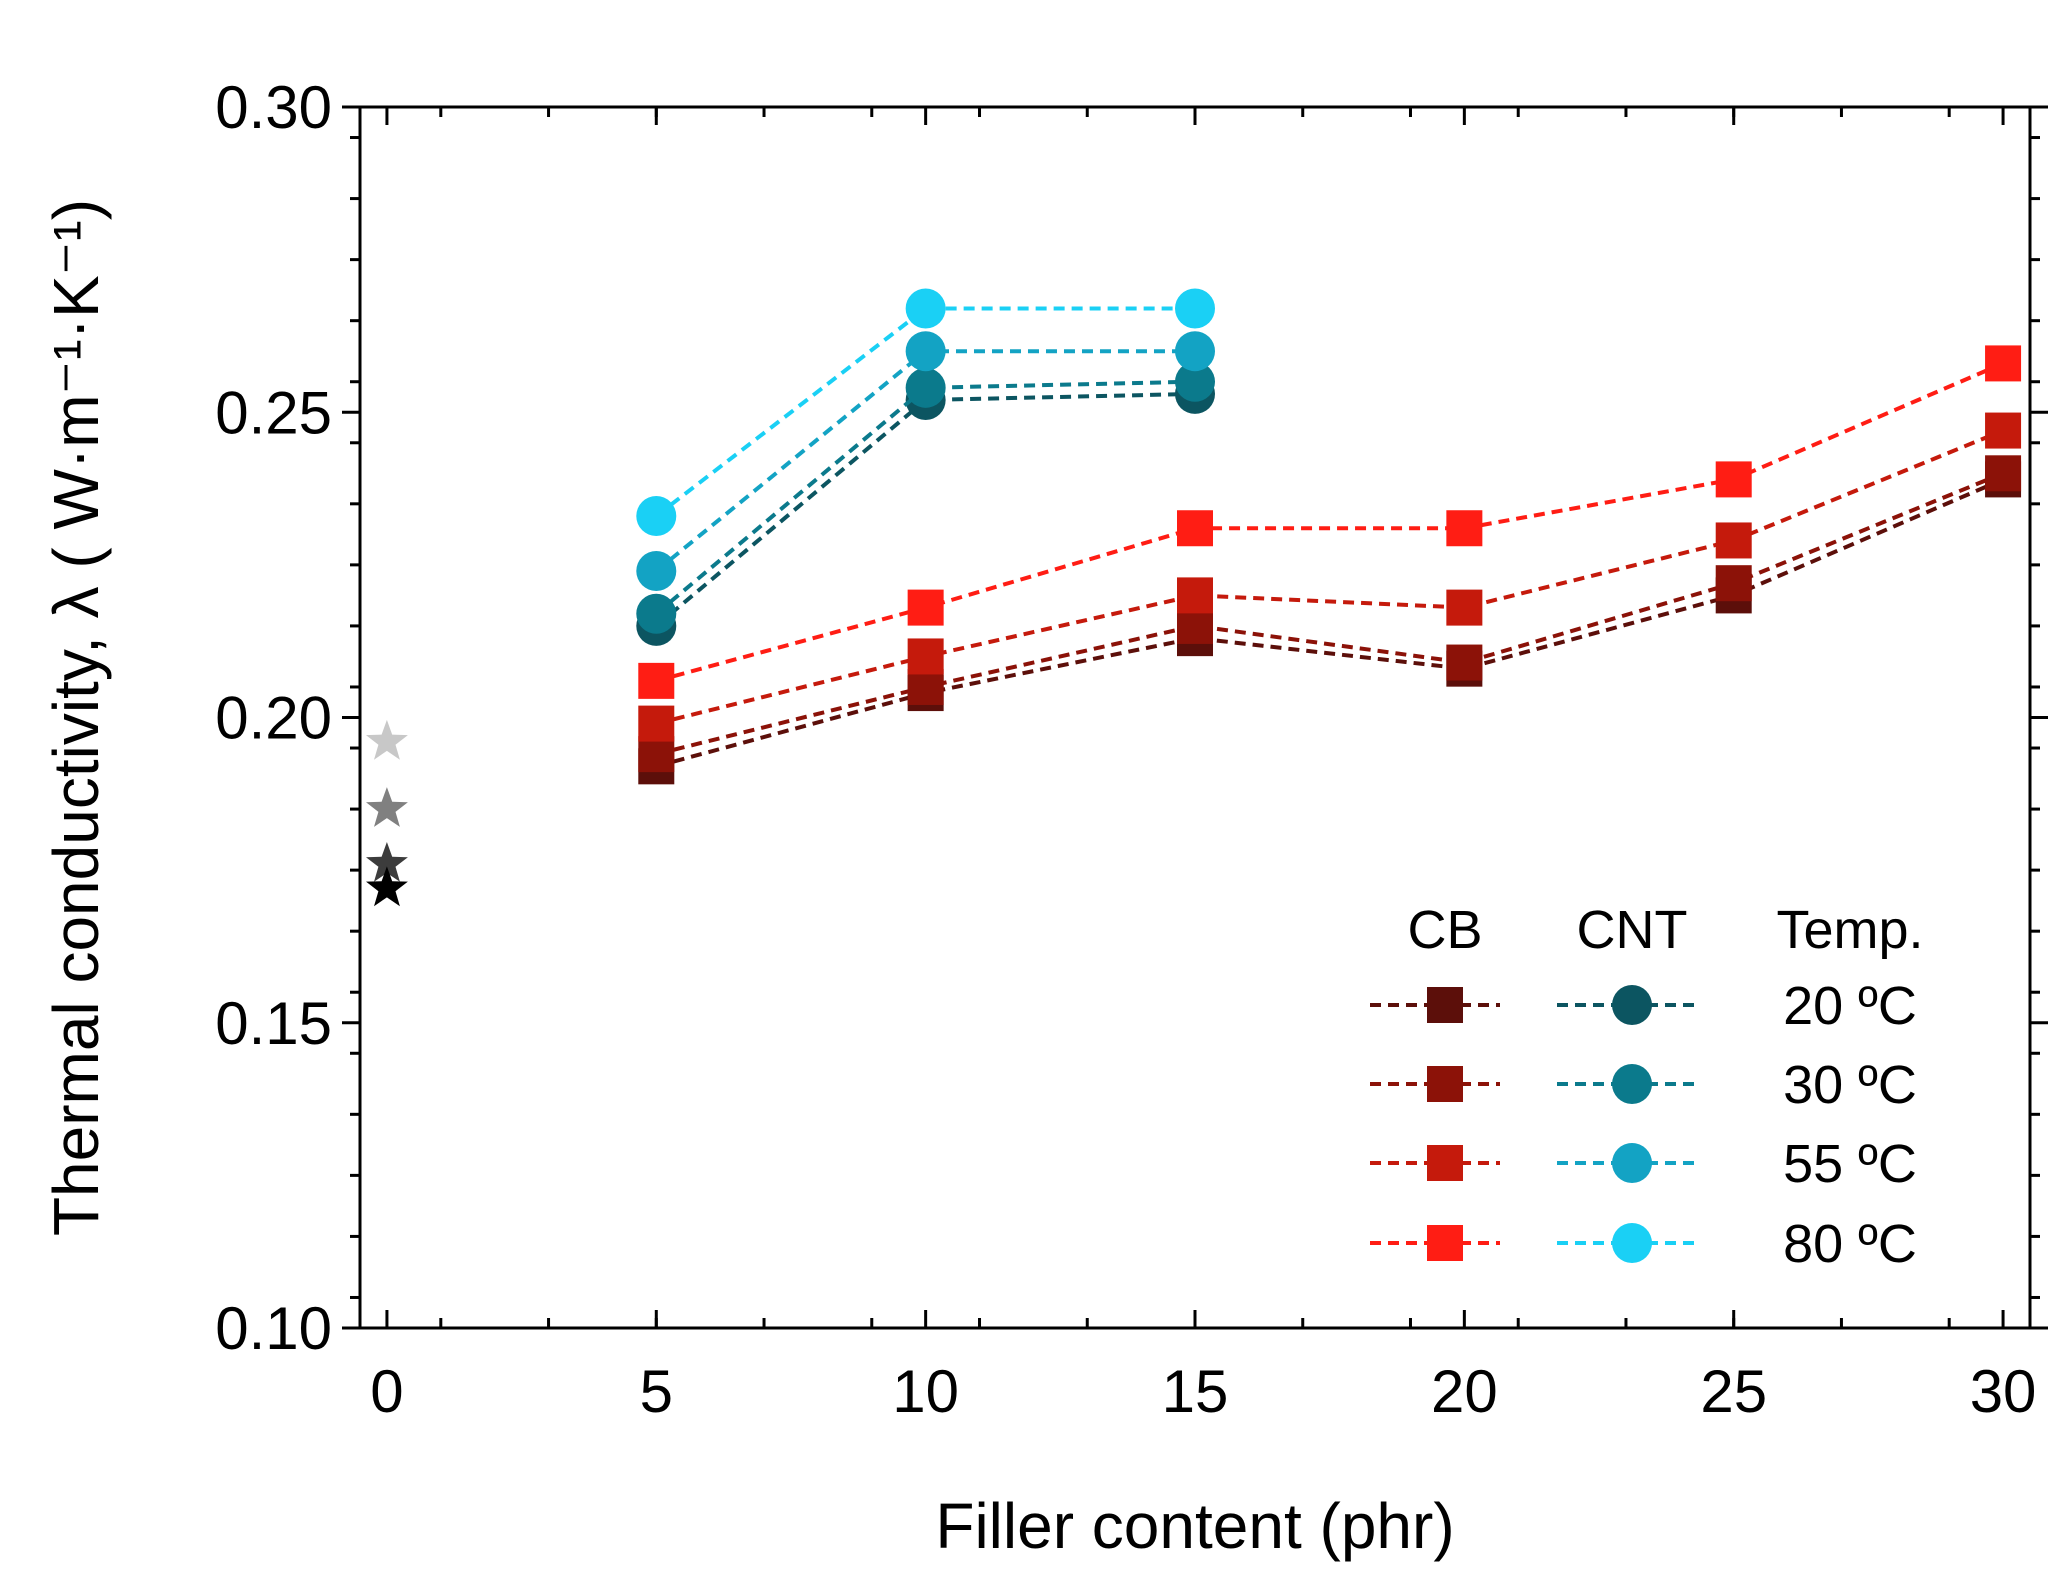 The width and height of the screenshot is (2070, 1582). Describe the element at coordinates (1632, 930) in the screenshot. I see `legend-header-cnt: CNT` at that location.